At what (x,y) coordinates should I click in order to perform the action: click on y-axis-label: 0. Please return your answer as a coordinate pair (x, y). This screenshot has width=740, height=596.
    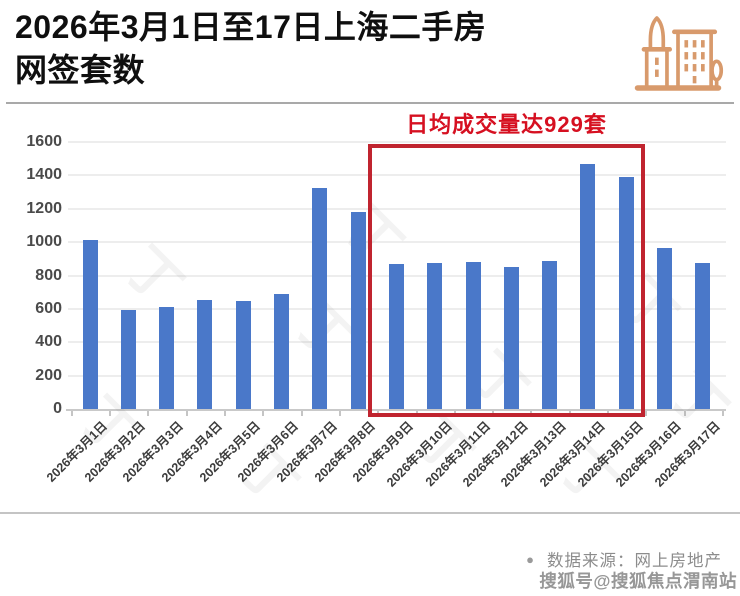
    Looking at the image, I should click on (57, 408).